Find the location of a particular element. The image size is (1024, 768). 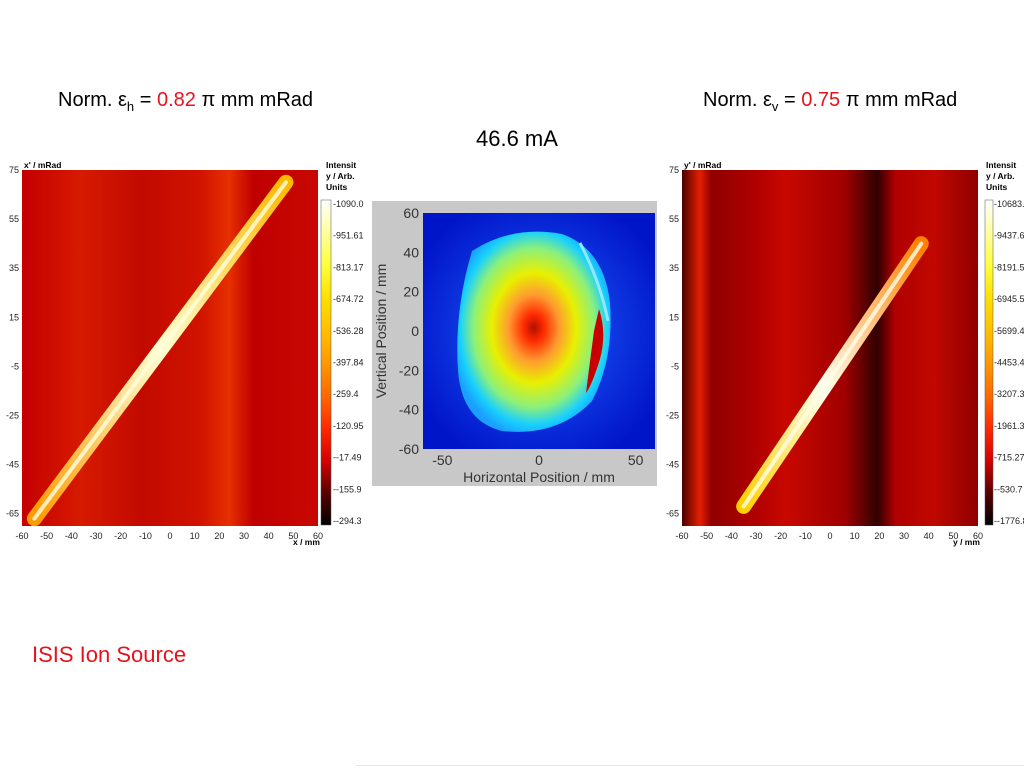

beam-edge-streak is located at coordinates (594, 282).